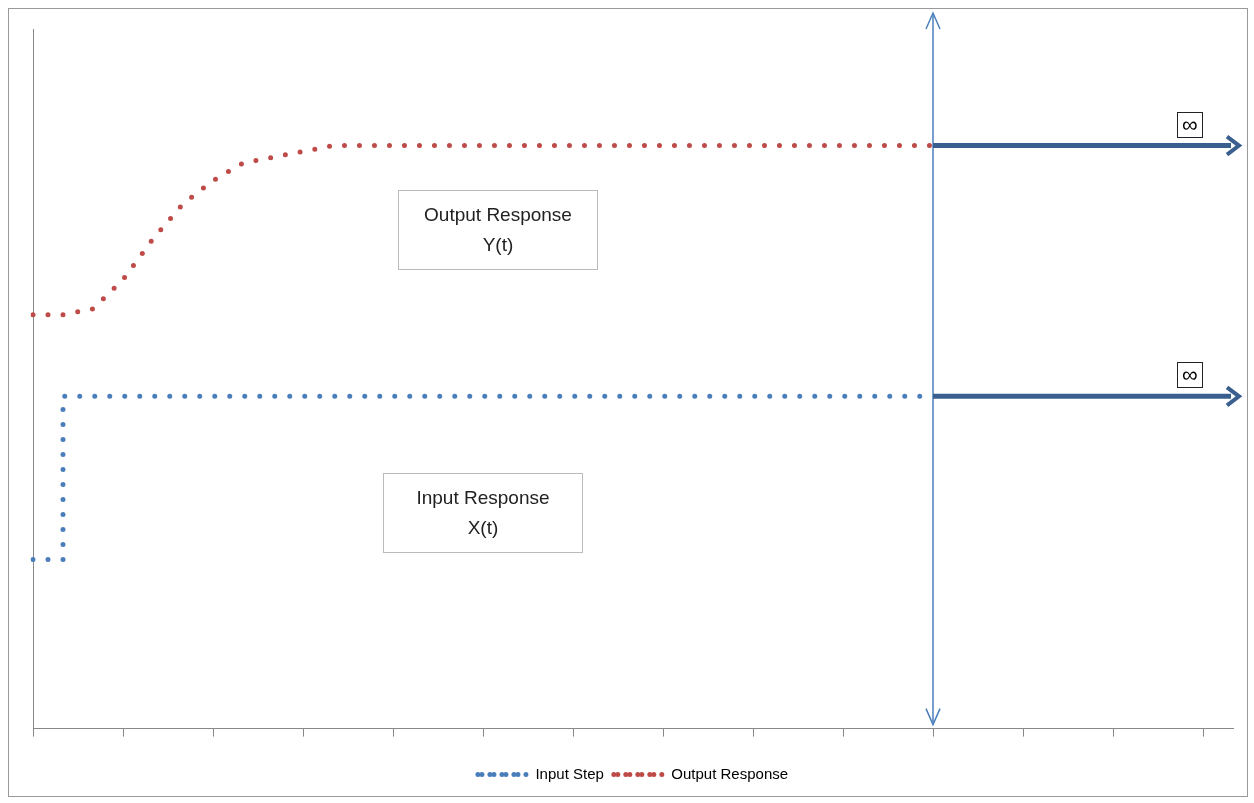 The width and height of the screenshot is (1254, 803). Describe the element at coordinates (483, 512) in the screenshot. I see `text-box: Input Response X(t)` at that location.